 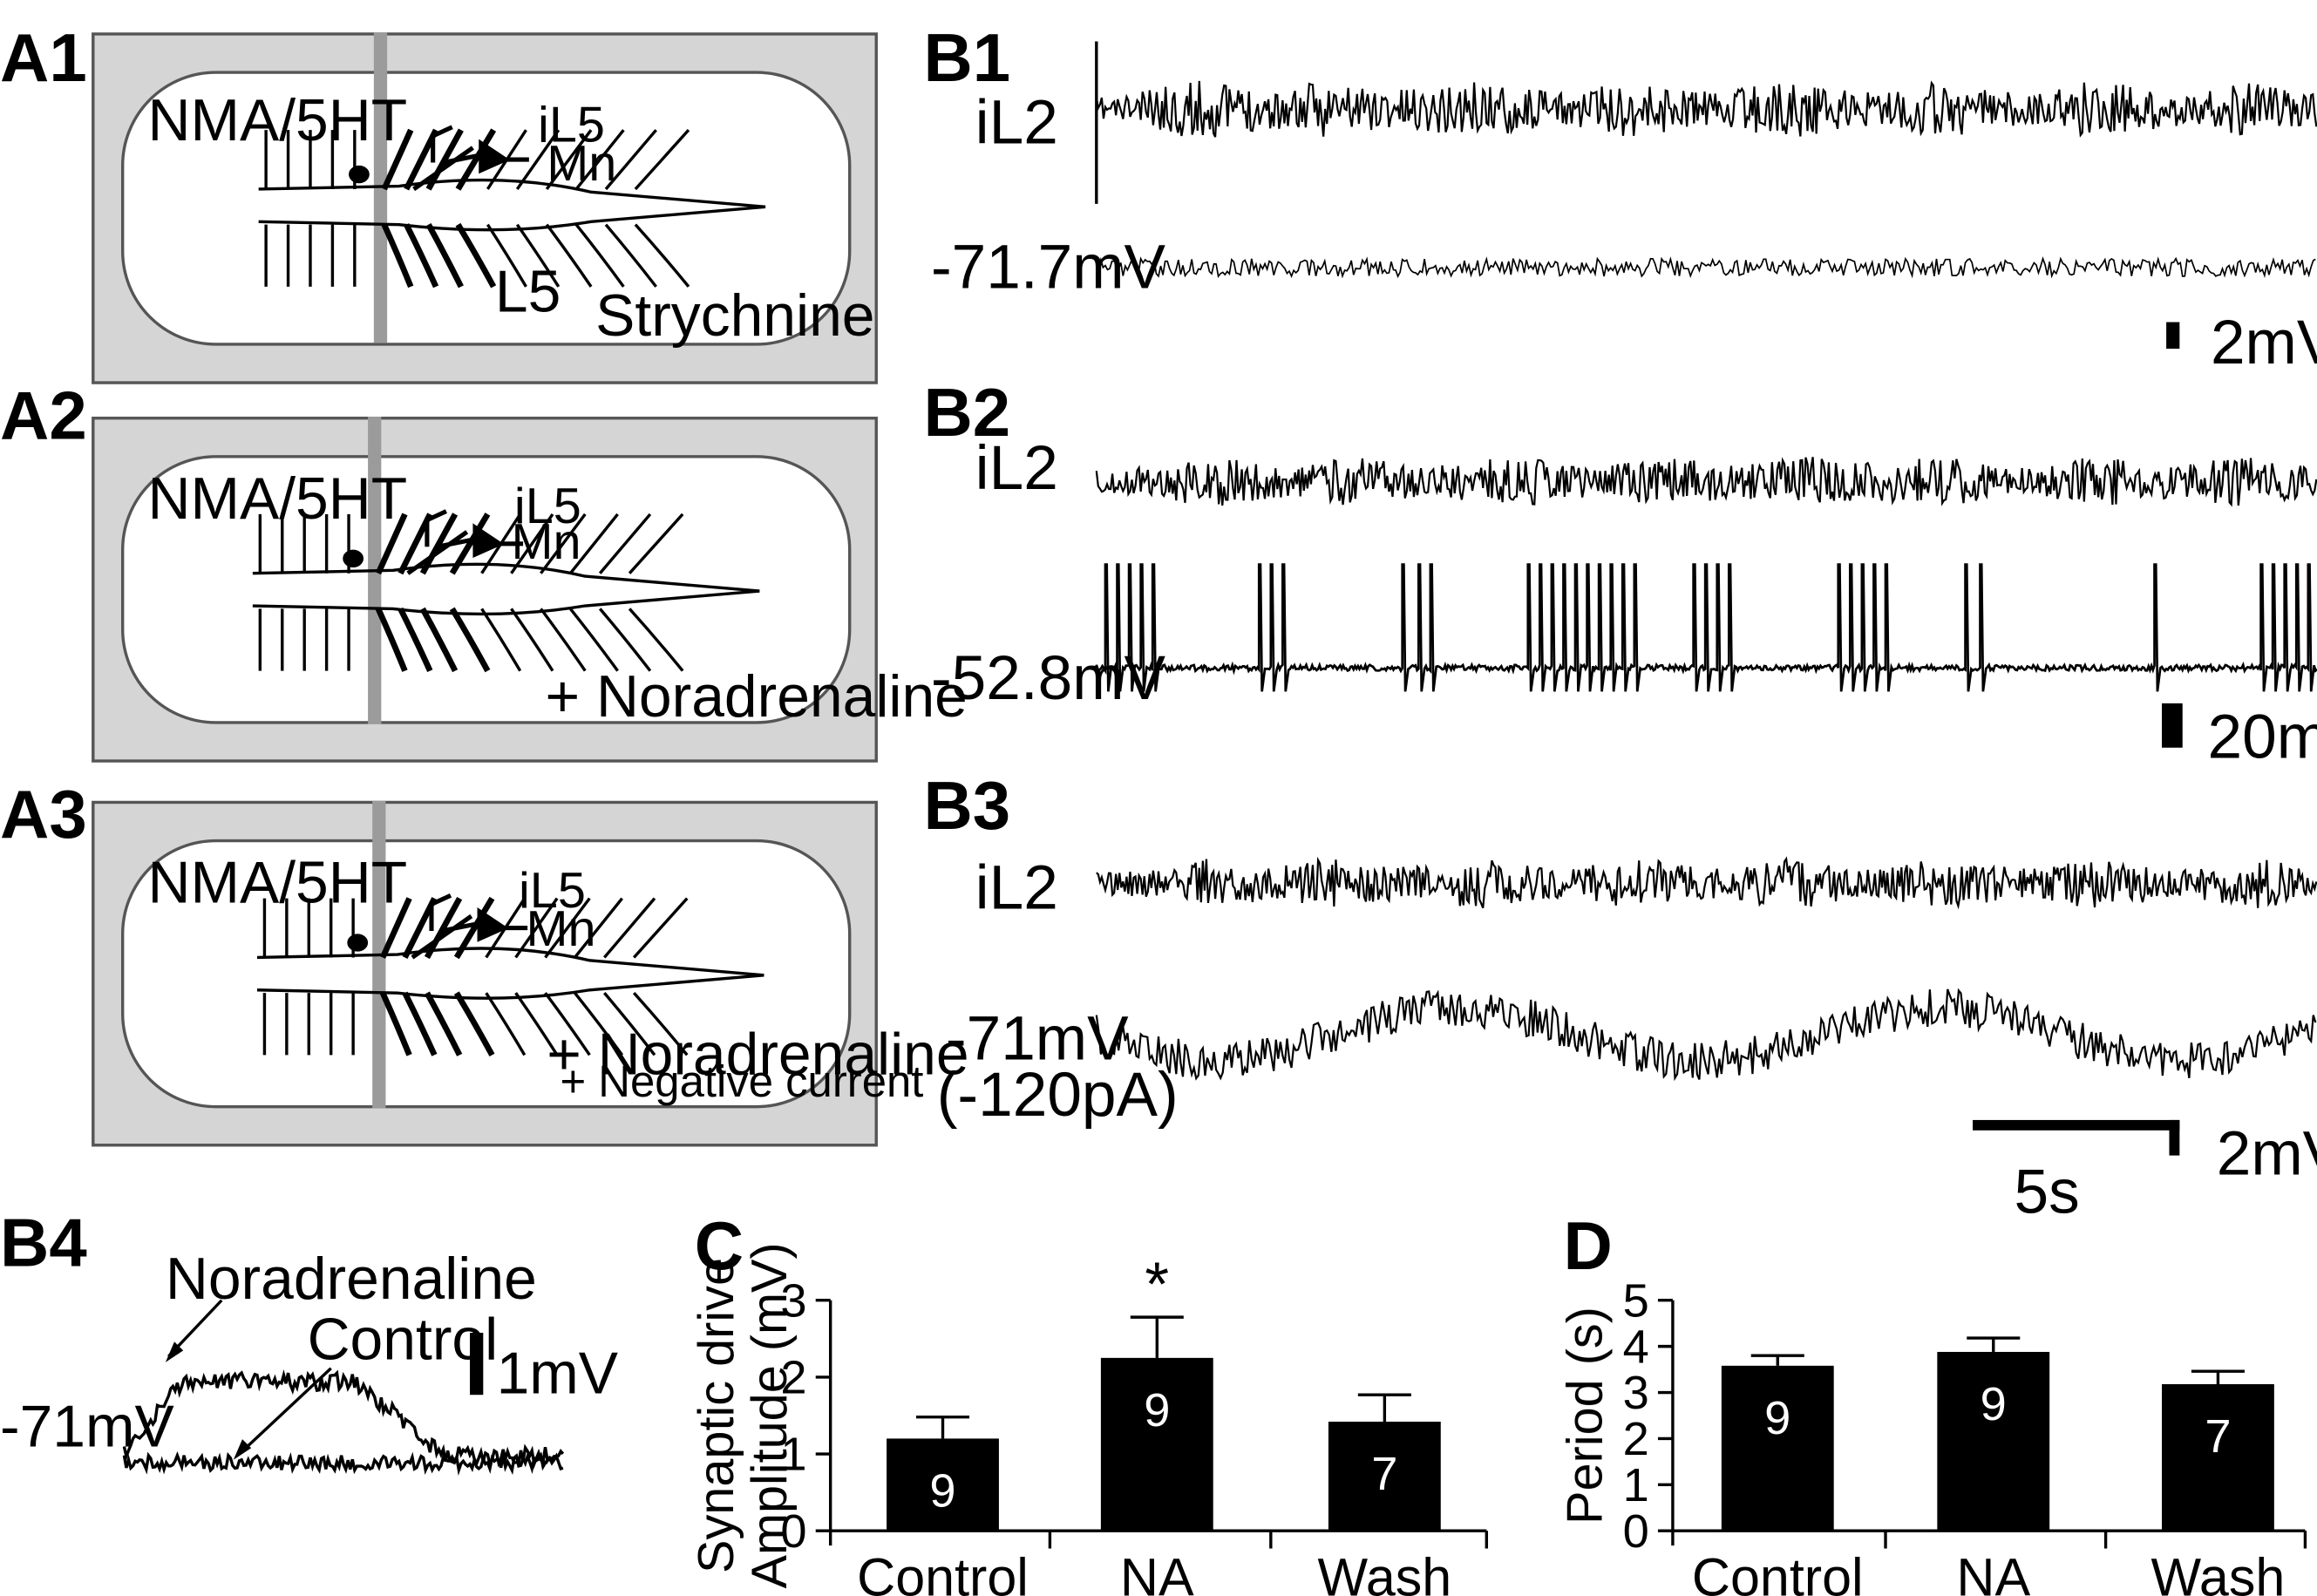 I want to click on y-tick-label: 0, so click(x=1636, y=1531).